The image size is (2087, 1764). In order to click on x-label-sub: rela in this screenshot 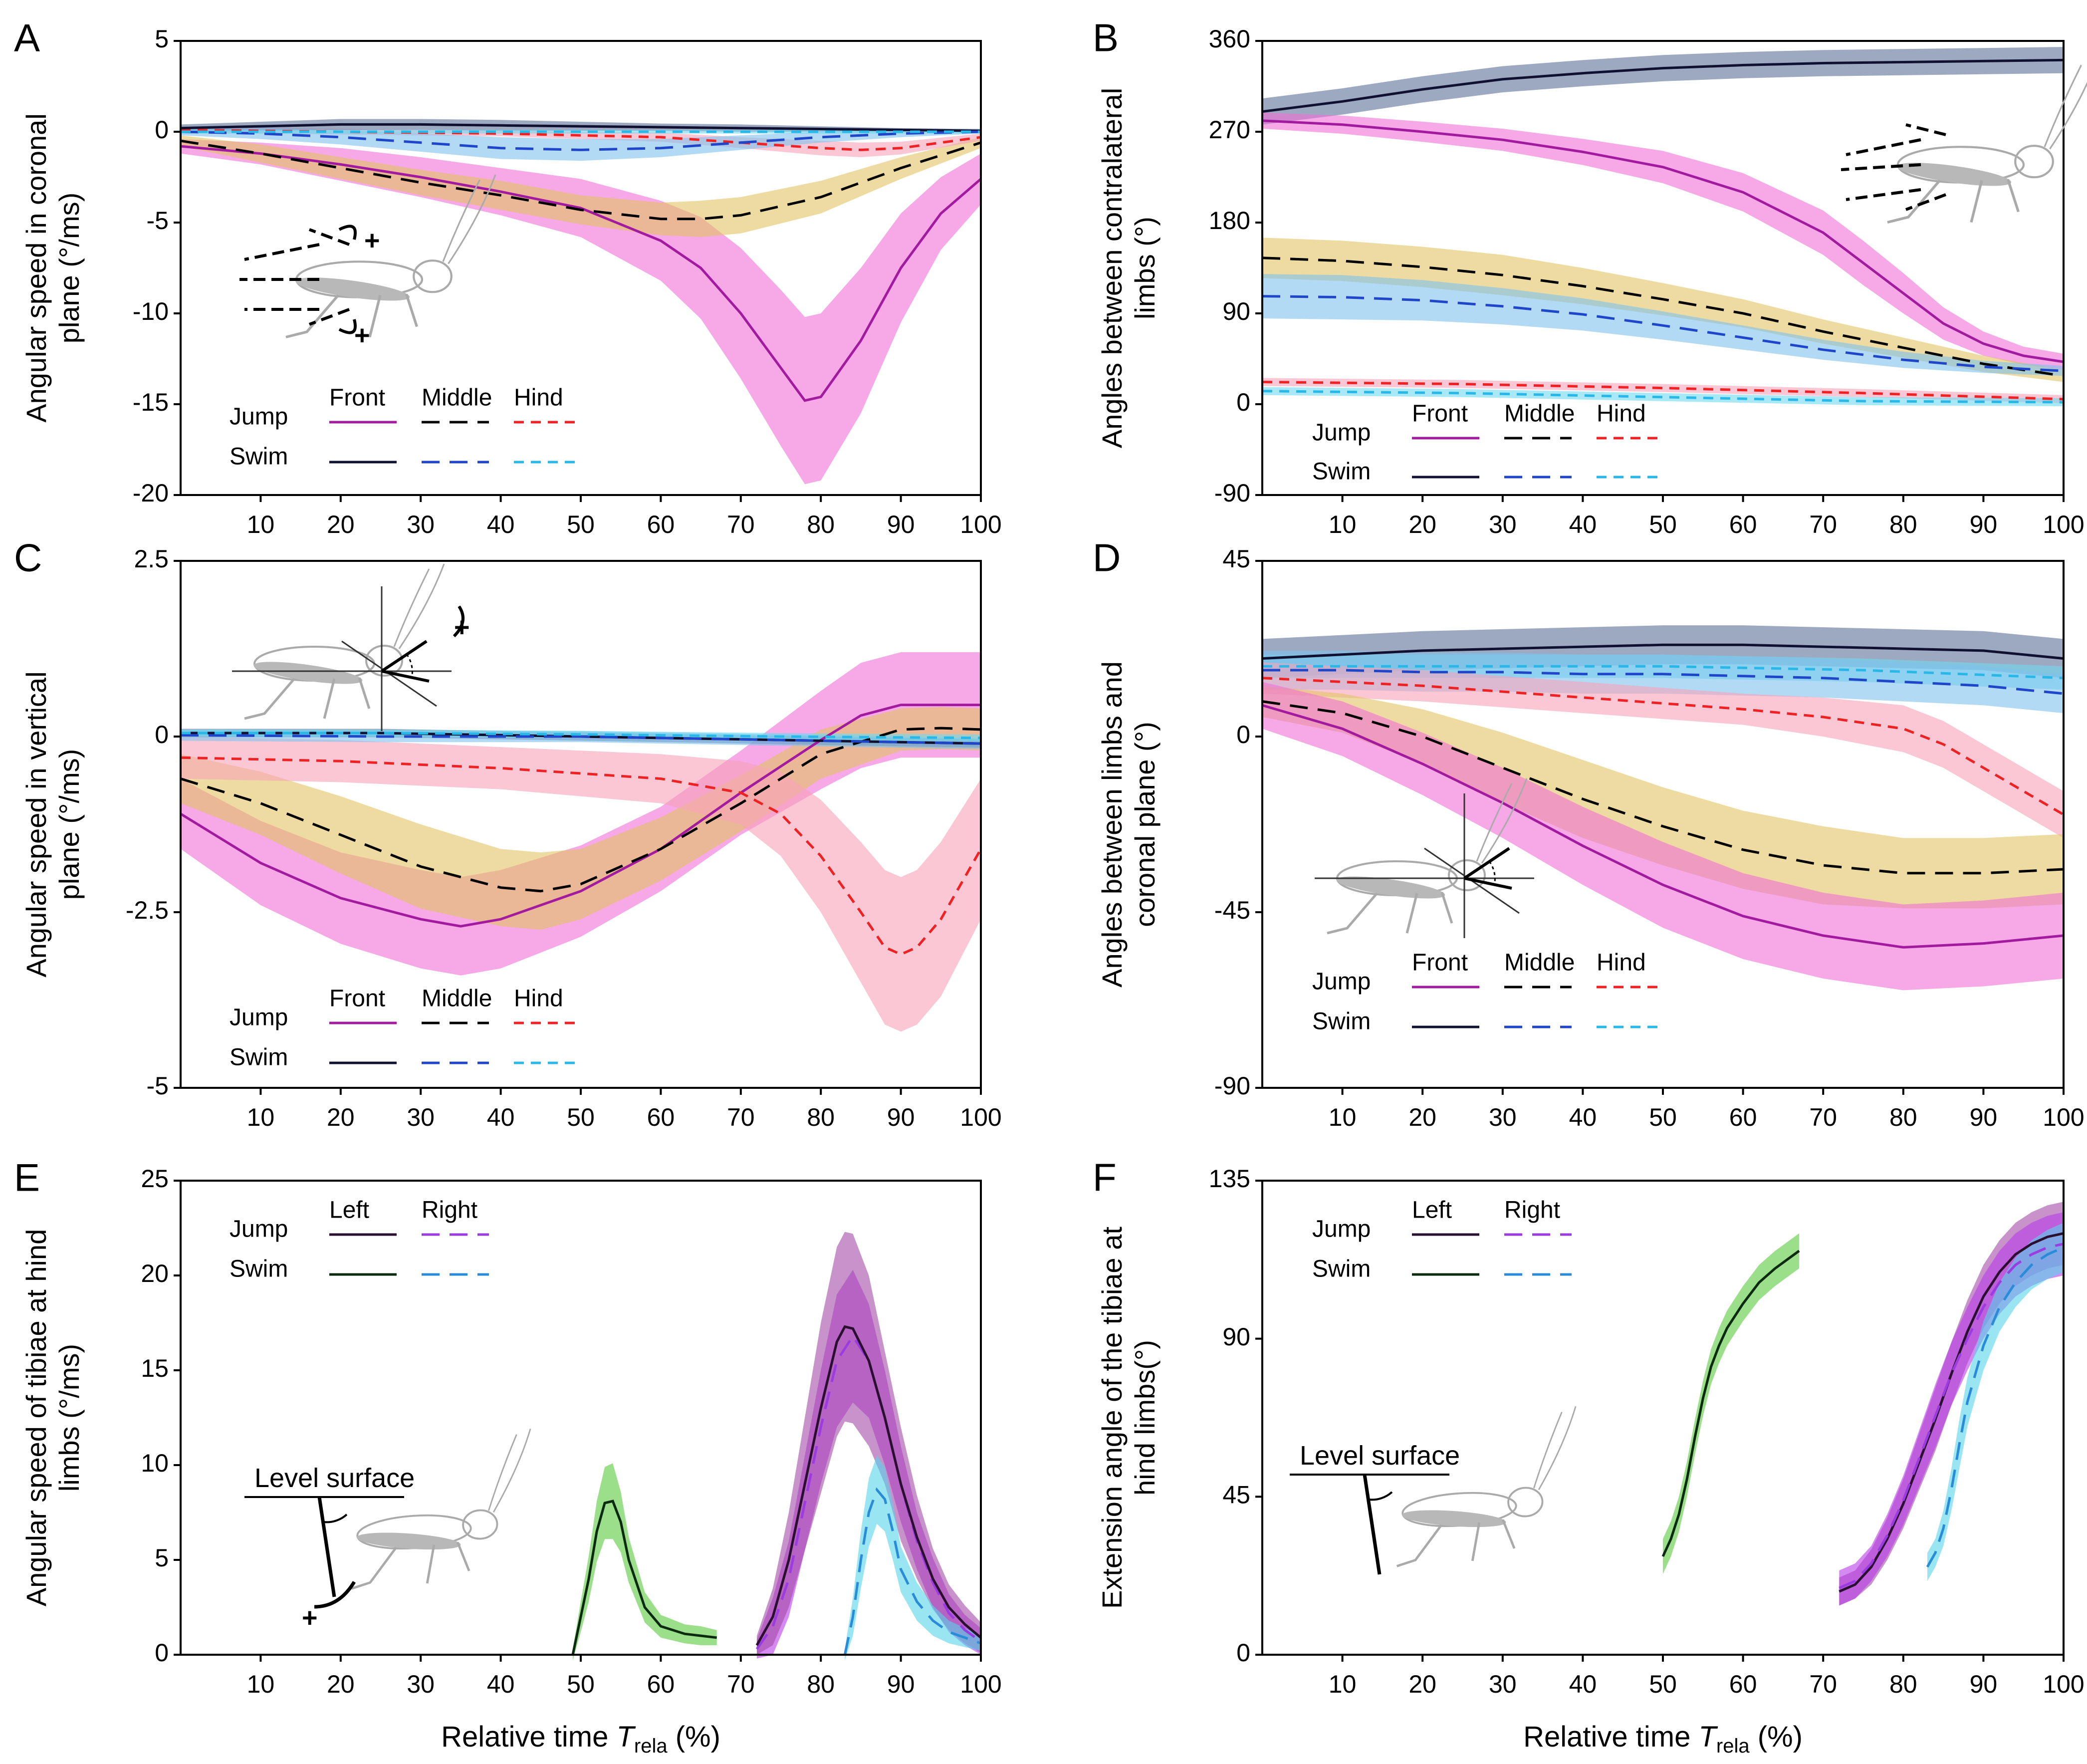, I will do `click(1733, 1746)`.